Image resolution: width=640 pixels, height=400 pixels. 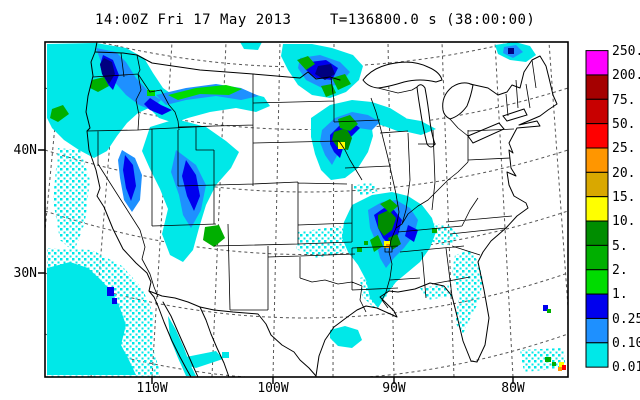 What do you see at coordinates (41, 211) in the screenshot?
I see `lat-ticks` at bounding box center [41, 211].